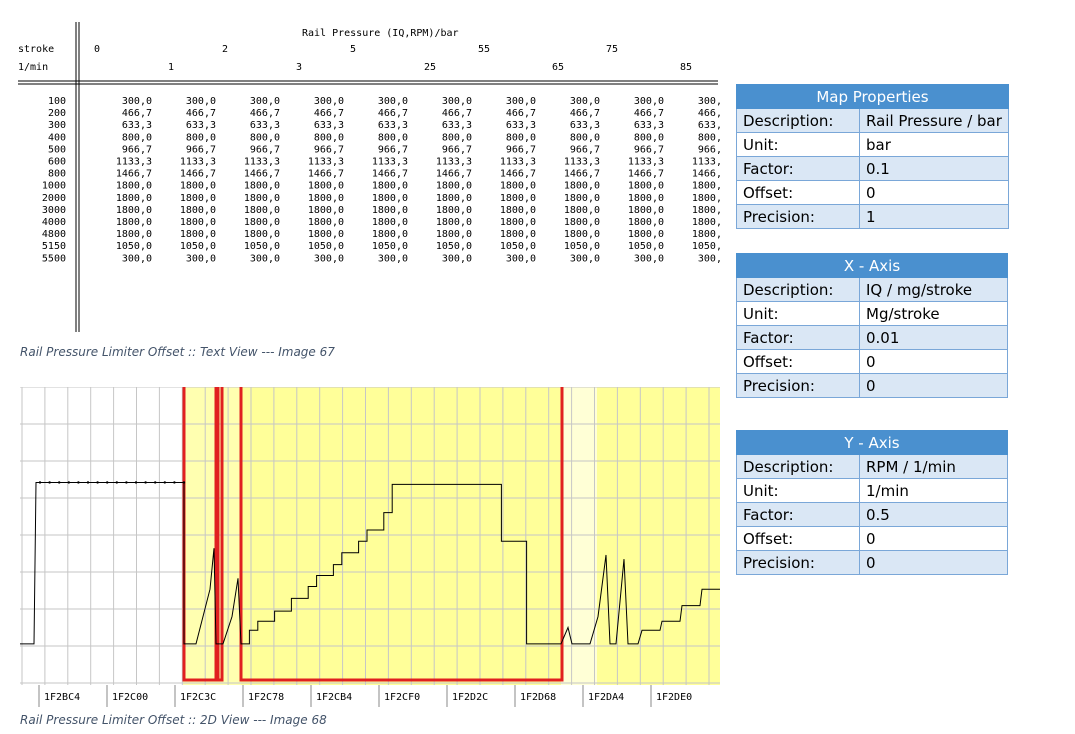 The height and width of the screenshot is (734, 1075). Describe the element at coordinates (57, 174) in the screenshot. I see `rpm-label: 800` at that location.